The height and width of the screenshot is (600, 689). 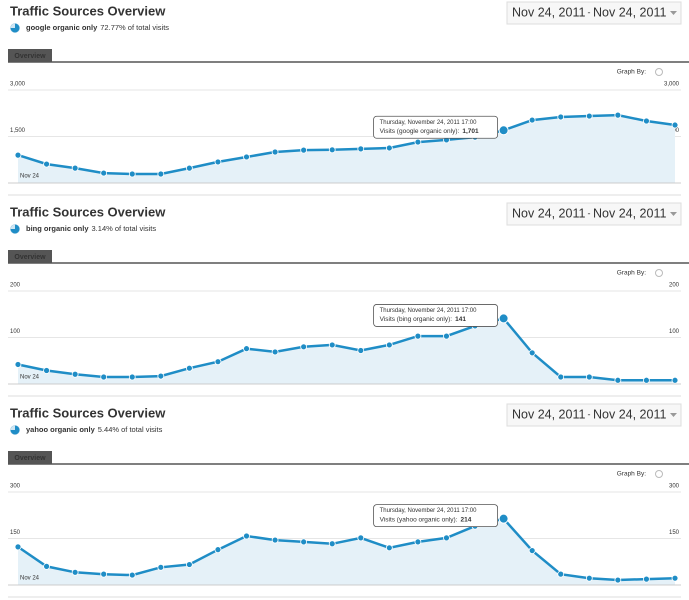 I want to click on tooltip-label: Visits (yahoo organic only):, so click(x=419, y=519).